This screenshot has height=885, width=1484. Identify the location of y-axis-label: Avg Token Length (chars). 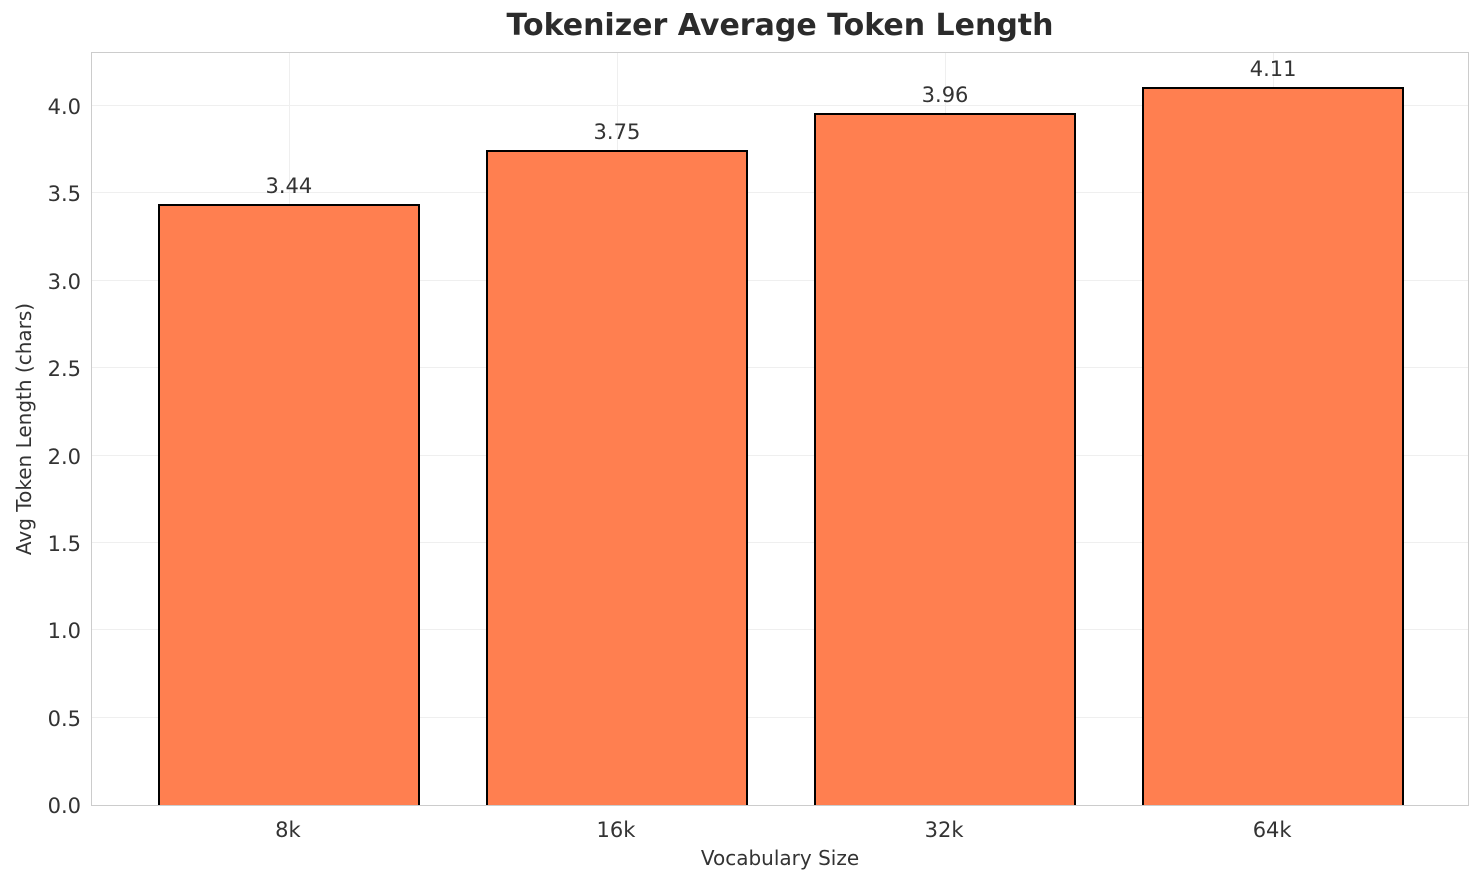
(24, 429).